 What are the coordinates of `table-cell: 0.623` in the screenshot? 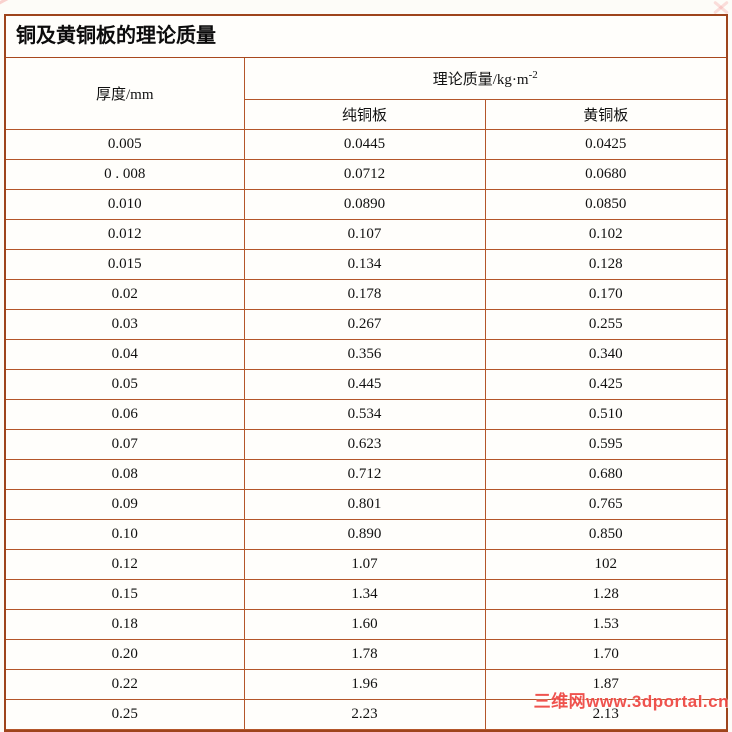 It's located at (364, 444).